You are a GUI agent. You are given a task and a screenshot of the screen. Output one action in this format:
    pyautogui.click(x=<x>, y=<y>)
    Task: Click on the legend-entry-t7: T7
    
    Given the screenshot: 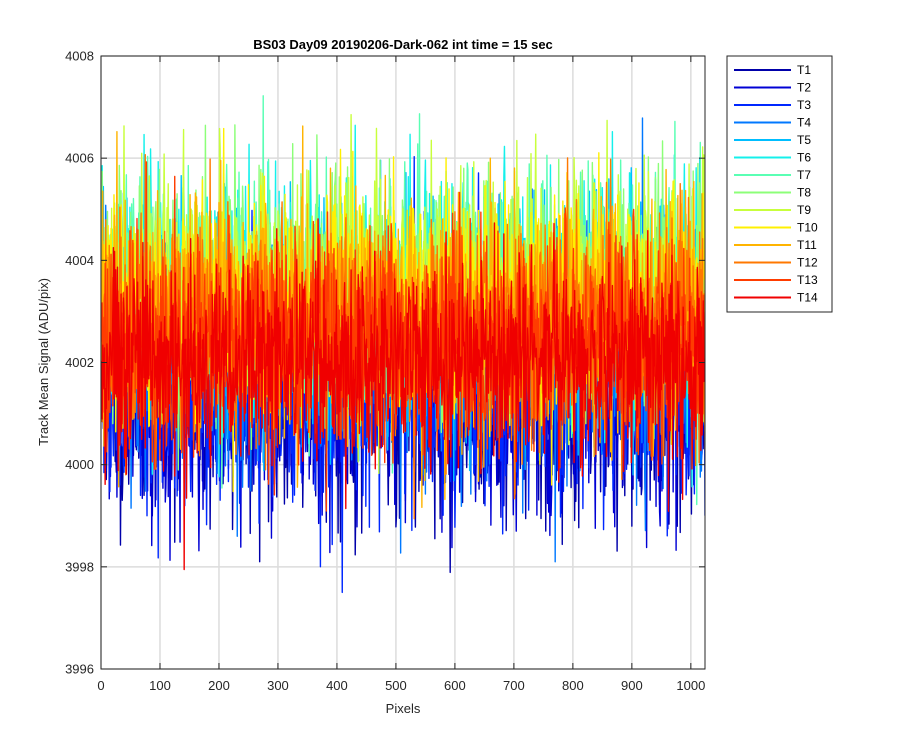 What is the action you would take?
    pyautogui.click(x=772, y=175)
    